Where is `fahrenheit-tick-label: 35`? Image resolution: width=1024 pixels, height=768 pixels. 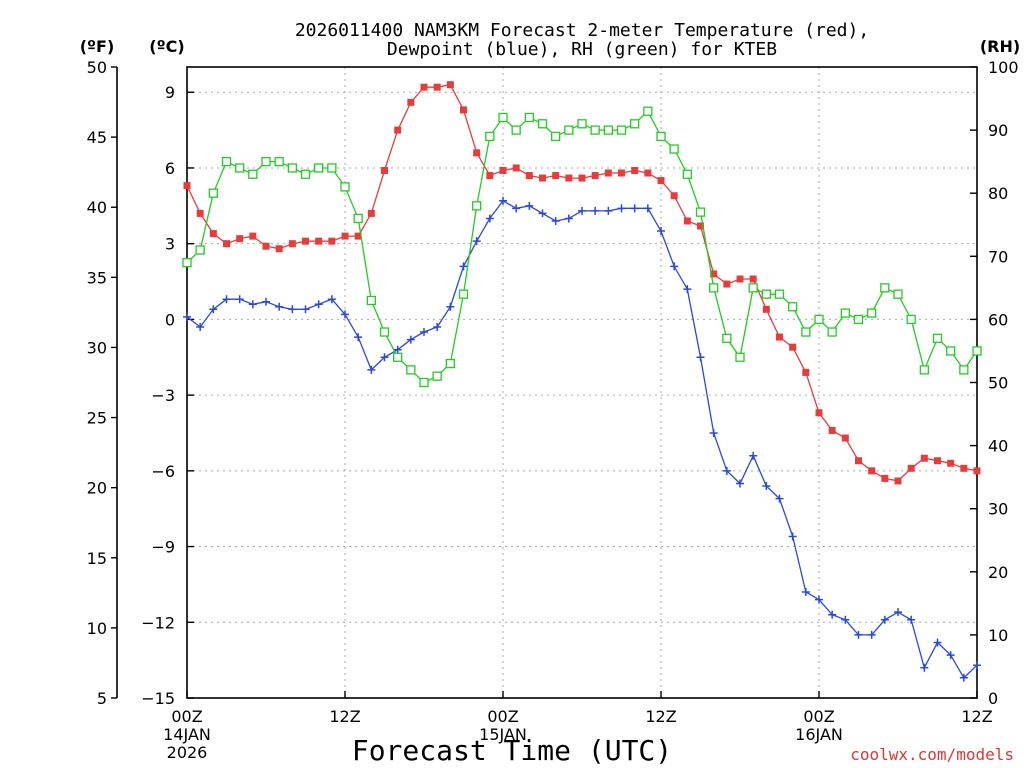
fahrenheit-tick-label: 35 is located at coordinates (97, 277).